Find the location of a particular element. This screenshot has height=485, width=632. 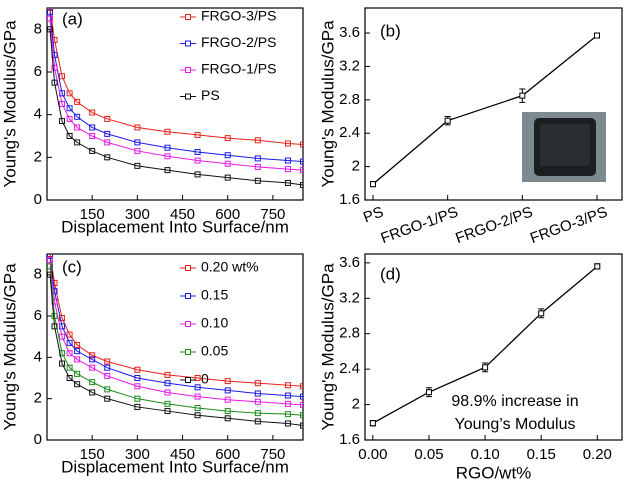

legend-marker is located at coordinates (188, 324).